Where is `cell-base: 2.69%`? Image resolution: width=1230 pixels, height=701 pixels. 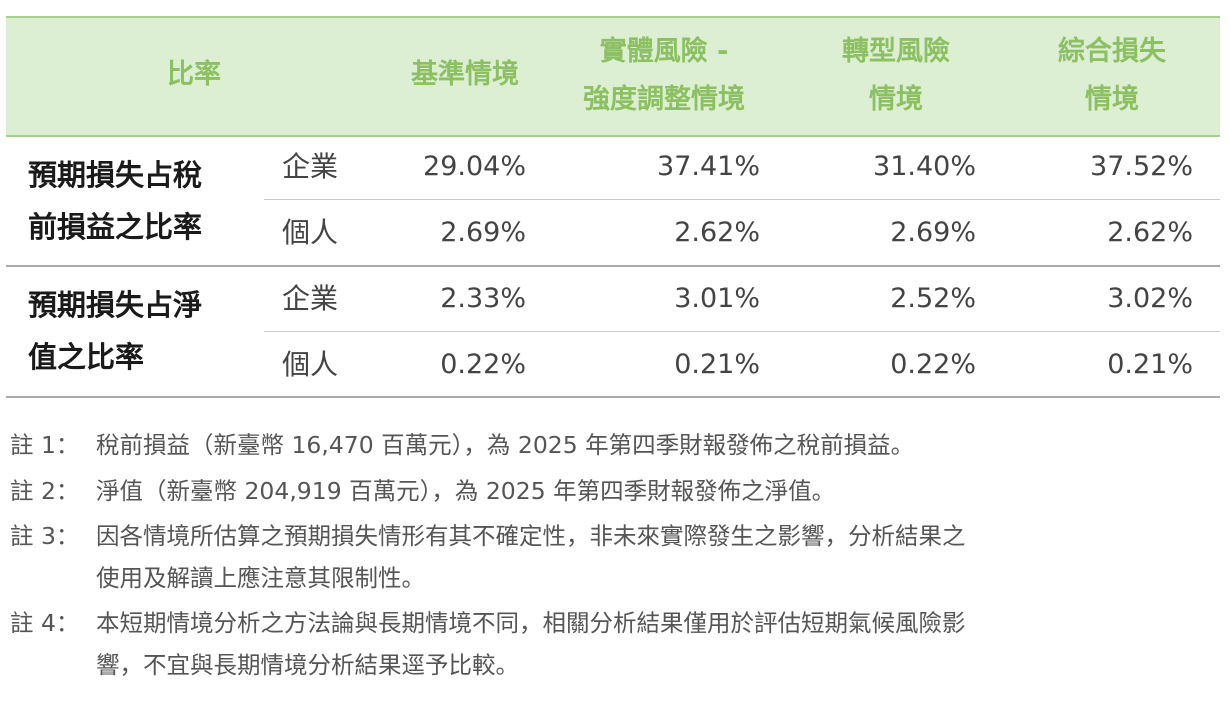
cell-base: 2.69% is located at coordinates (483, 232).